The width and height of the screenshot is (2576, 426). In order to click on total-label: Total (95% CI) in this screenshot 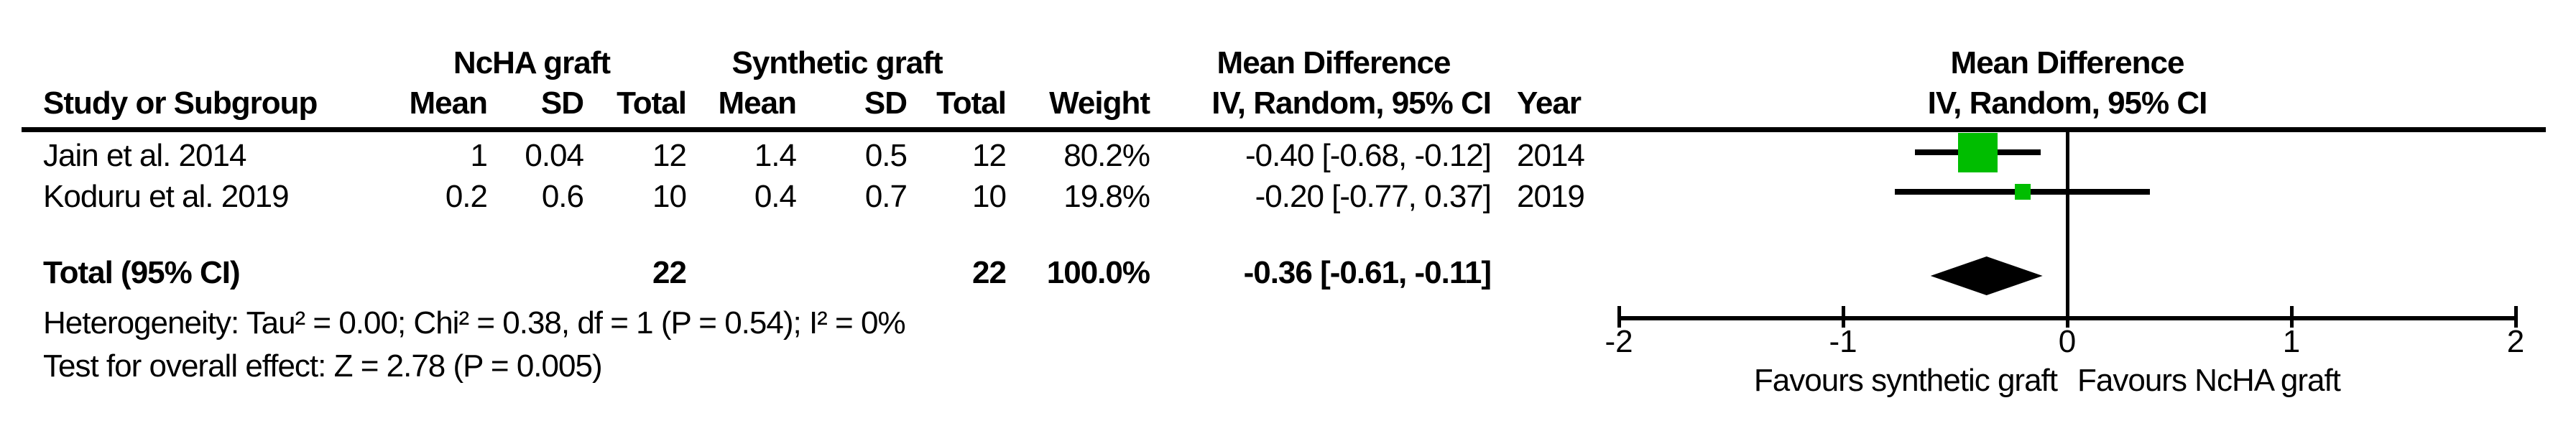, I will do `click(142, 273)`.